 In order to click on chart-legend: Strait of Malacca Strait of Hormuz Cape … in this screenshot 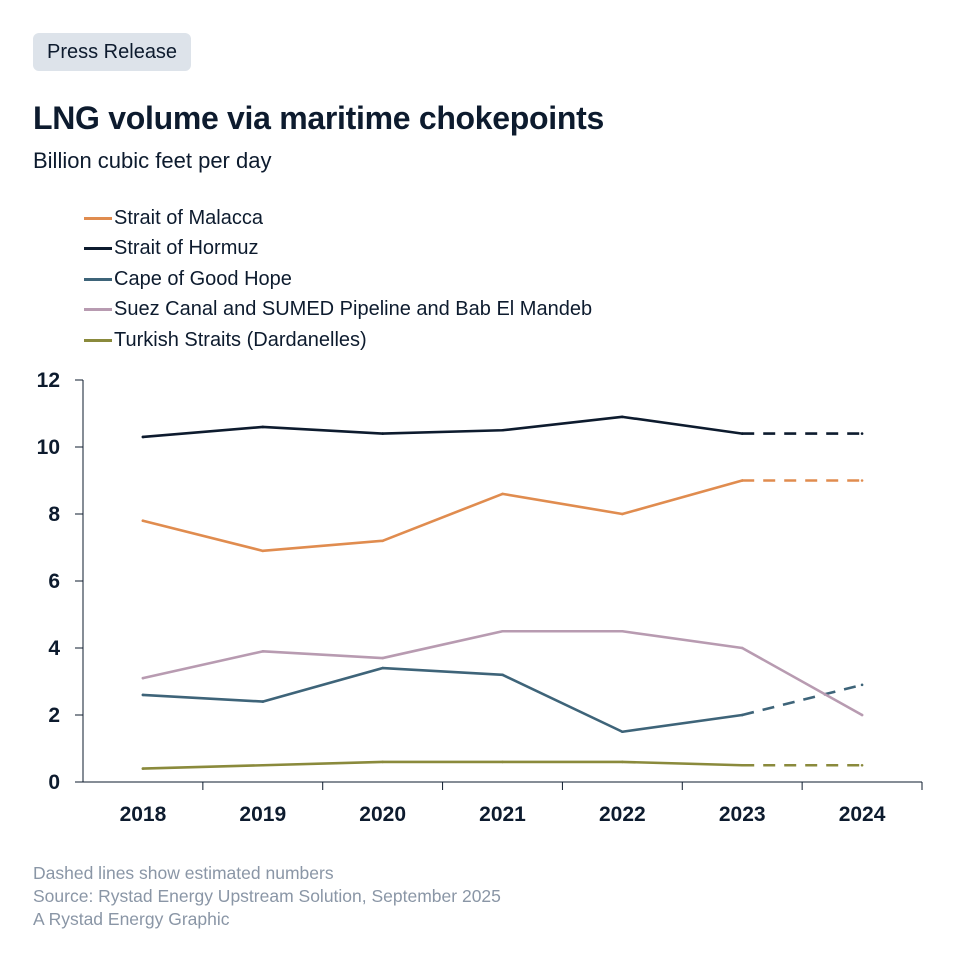, I will do `click(338, 279)`.